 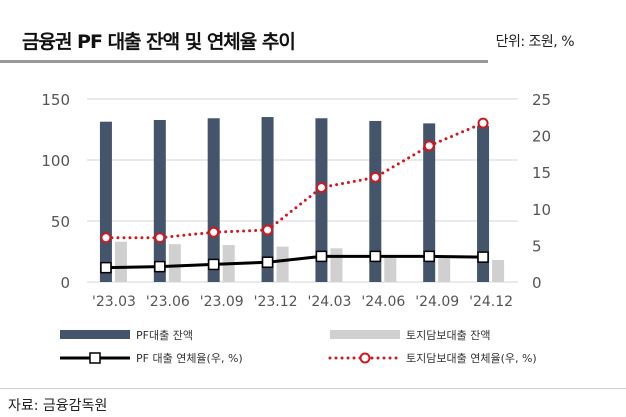 I want to click on y-right-tick-label: 10, so click(x=541, y=210).